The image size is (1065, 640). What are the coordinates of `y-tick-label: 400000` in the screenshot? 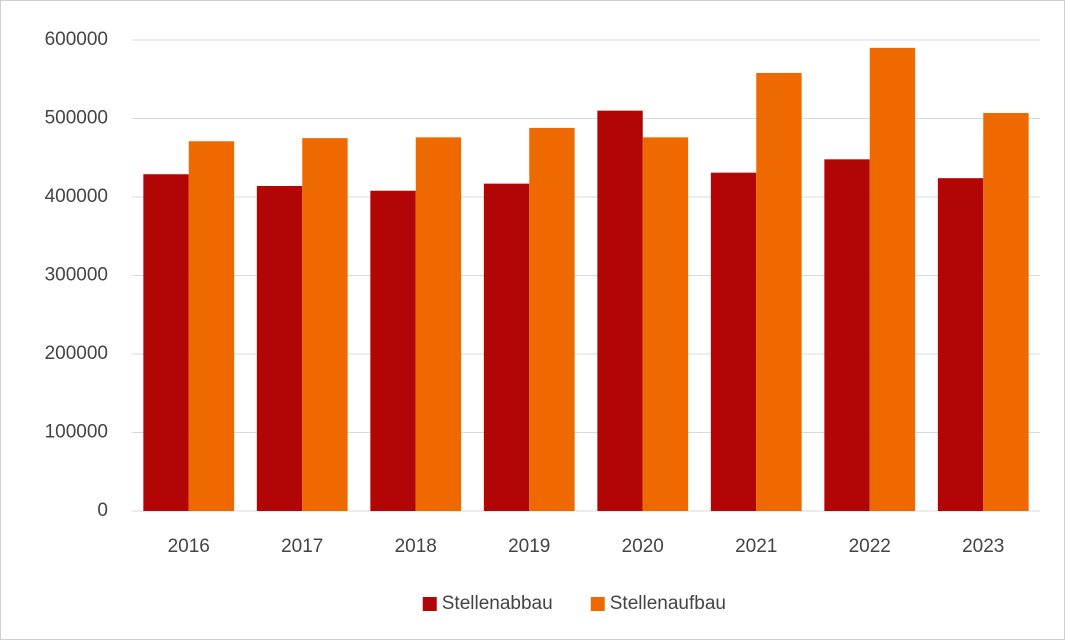 It's located at (76, 196).